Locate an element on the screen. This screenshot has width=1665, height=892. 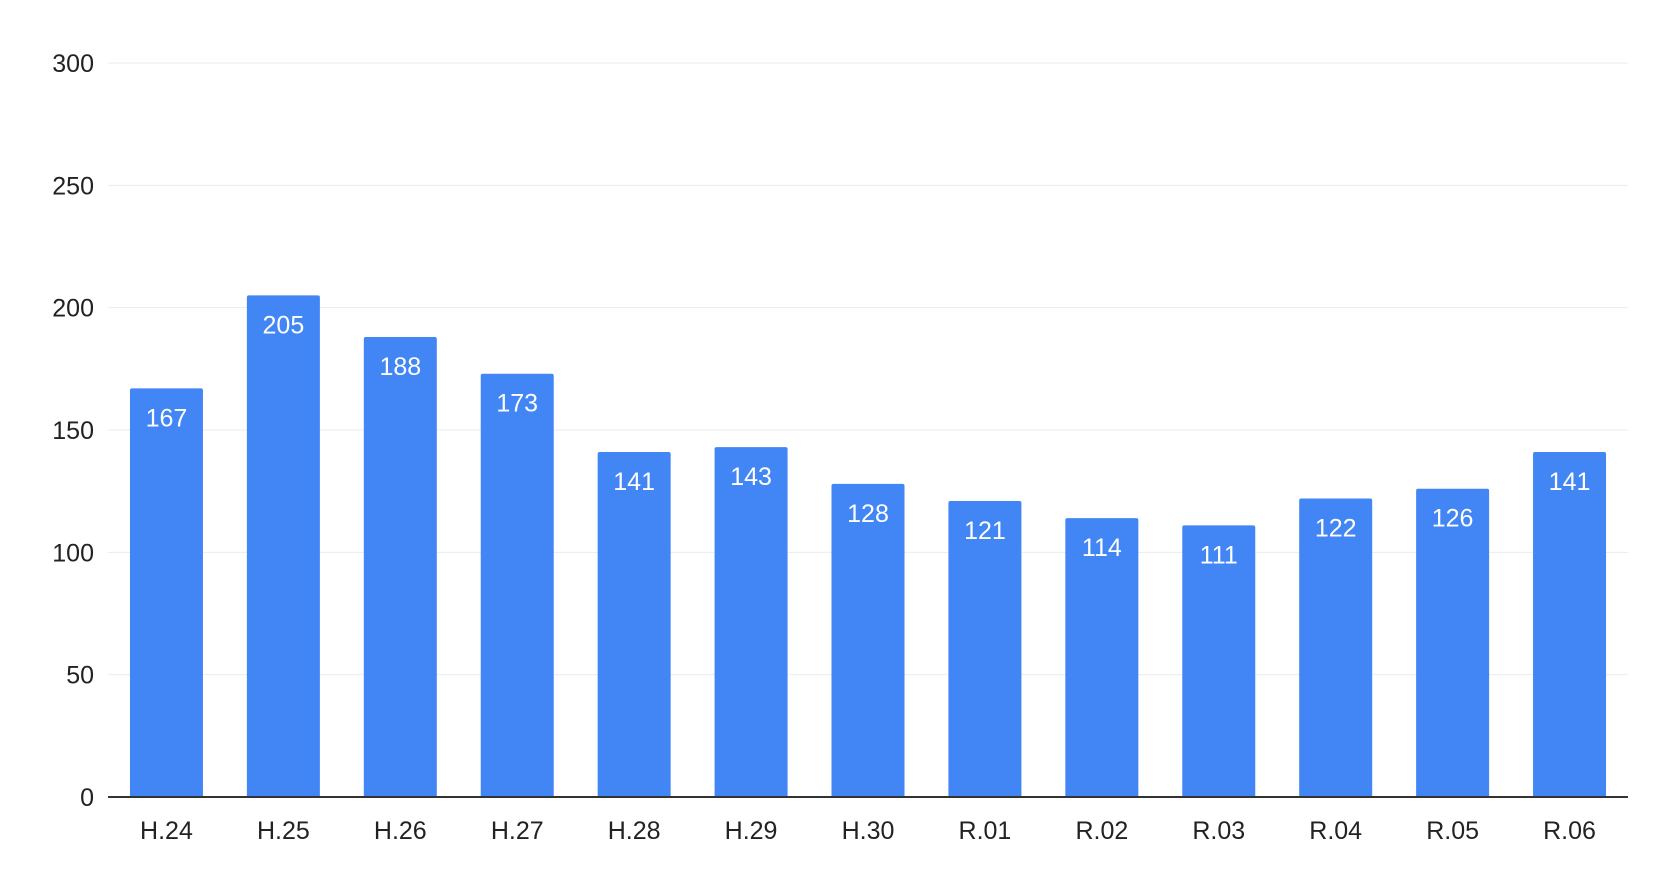
y-tick-label: 150 is located at coordinates (73, 431).